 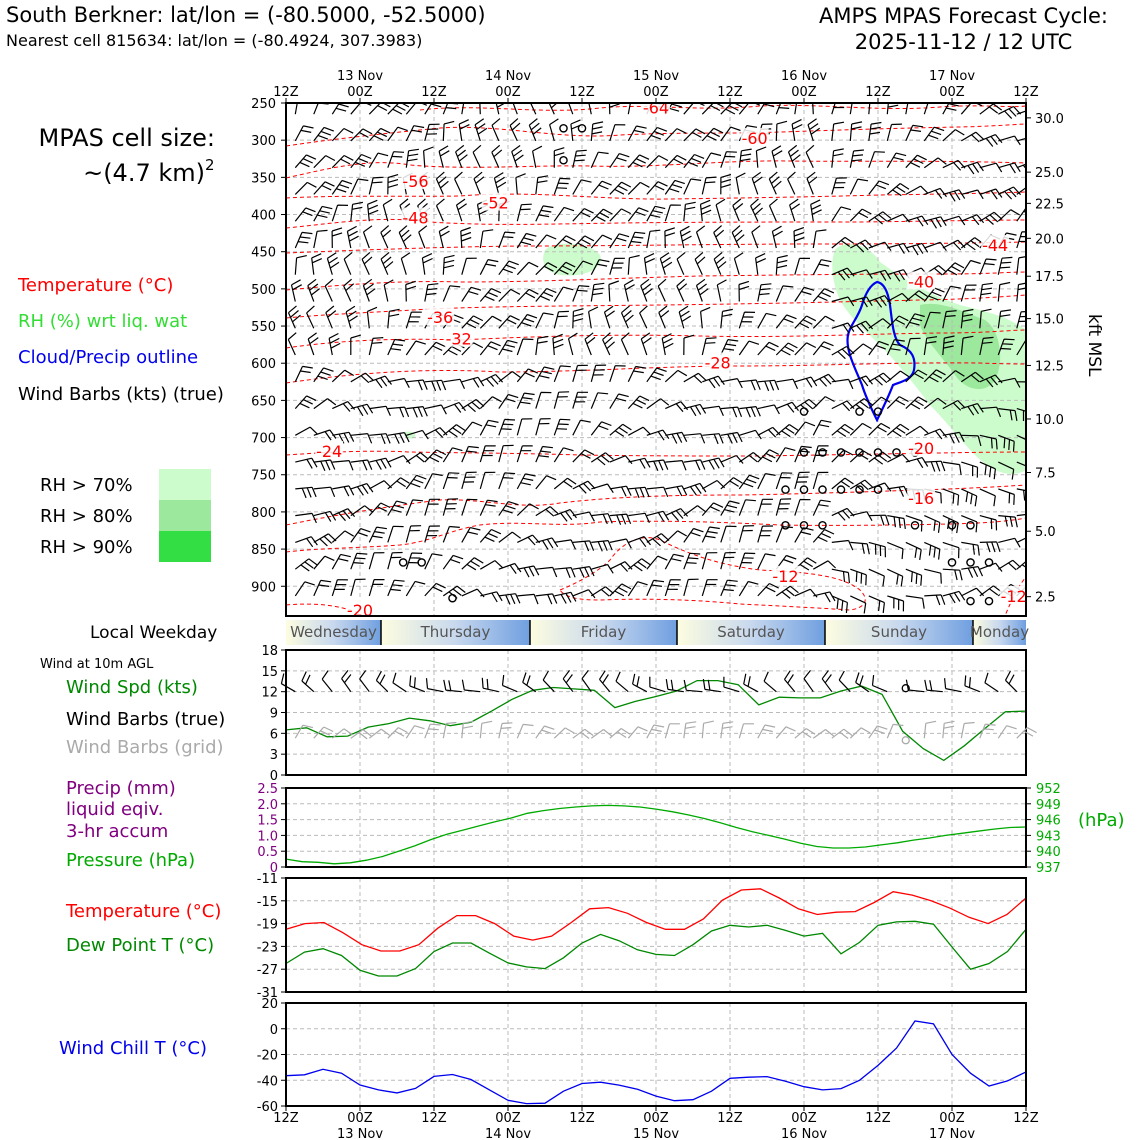 I want to click on legend-dewpoint: Dew Point T (°C), so click(x=140, y=945).